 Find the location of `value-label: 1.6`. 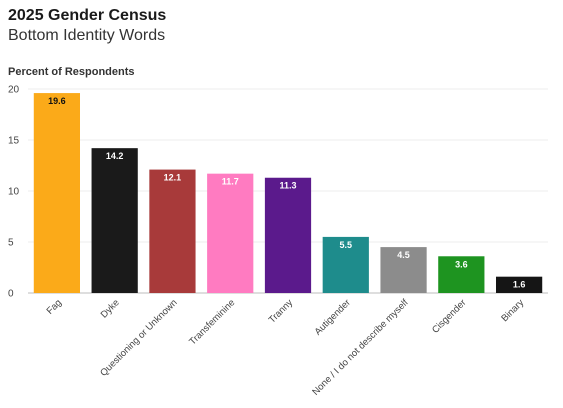

value-label: 1.6 is located at coordinates (519, 285).